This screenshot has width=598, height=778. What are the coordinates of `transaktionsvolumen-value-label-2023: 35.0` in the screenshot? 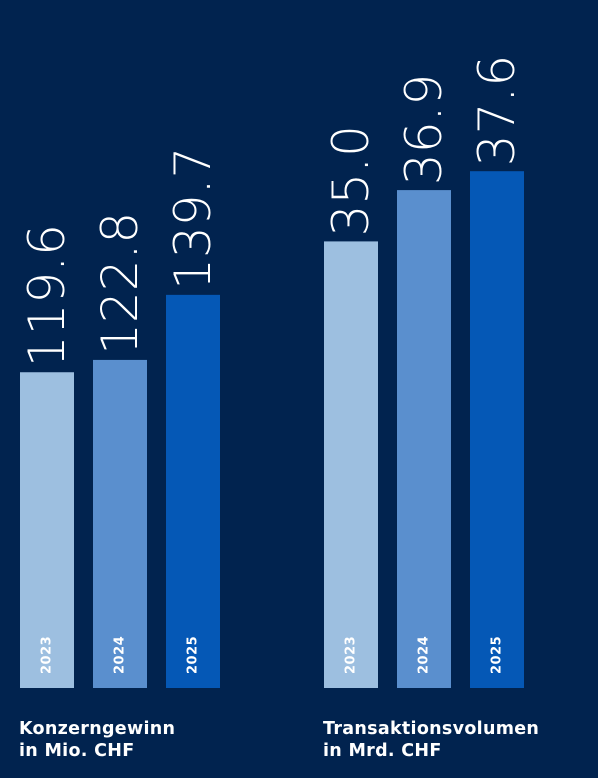 It's located at (351, 180).